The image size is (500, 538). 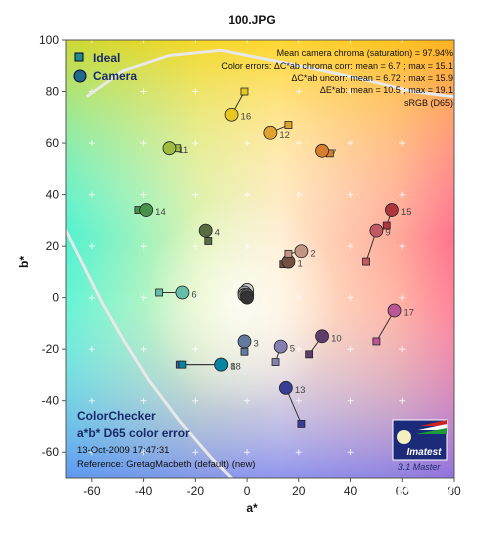 What do you see at coordinates (292, 349) in the screenshot?
I see `point-label-5: 5` at bounding box center [292, 349].